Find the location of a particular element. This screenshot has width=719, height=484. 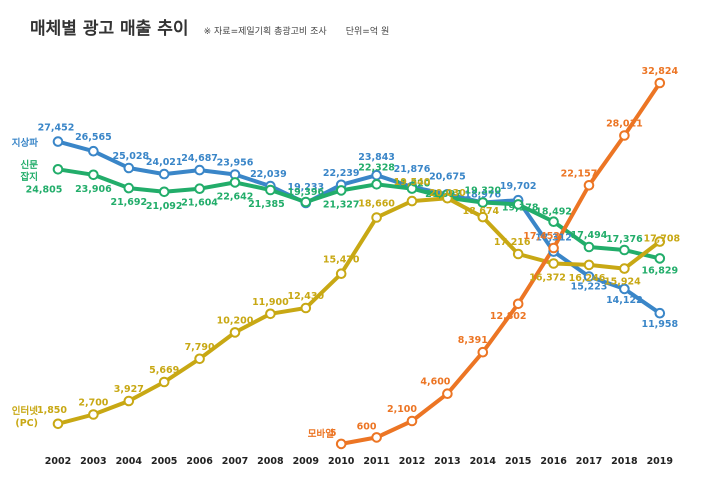

data-label-broadcast-2012: 21,876 is located at coordinates (412, 169).